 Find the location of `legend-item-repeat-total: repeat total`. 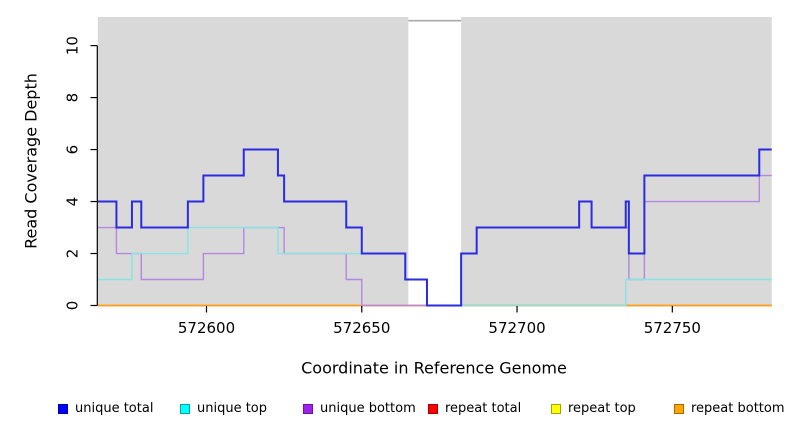

legend-item-repeat-total: repeat total is located at coordinates (474, 409).